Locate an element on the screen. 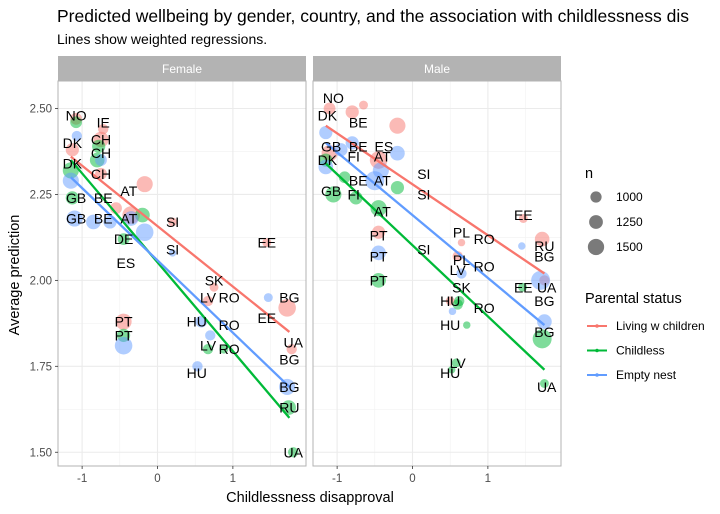  color-legend-key-dot is located at coordinates (597, 375).